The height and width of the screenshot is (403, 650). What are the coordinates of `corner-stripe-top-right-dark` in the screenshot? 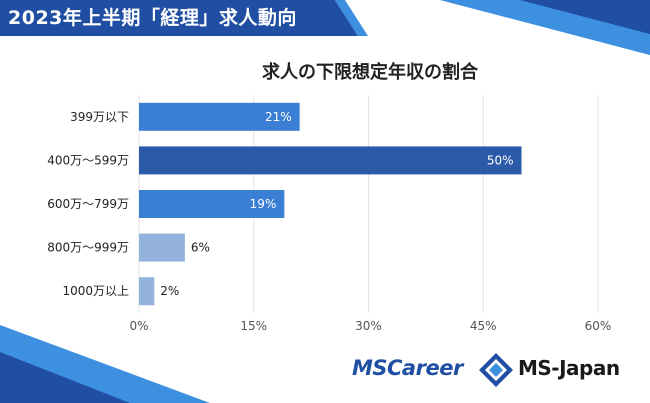 It's located at (585, 17).